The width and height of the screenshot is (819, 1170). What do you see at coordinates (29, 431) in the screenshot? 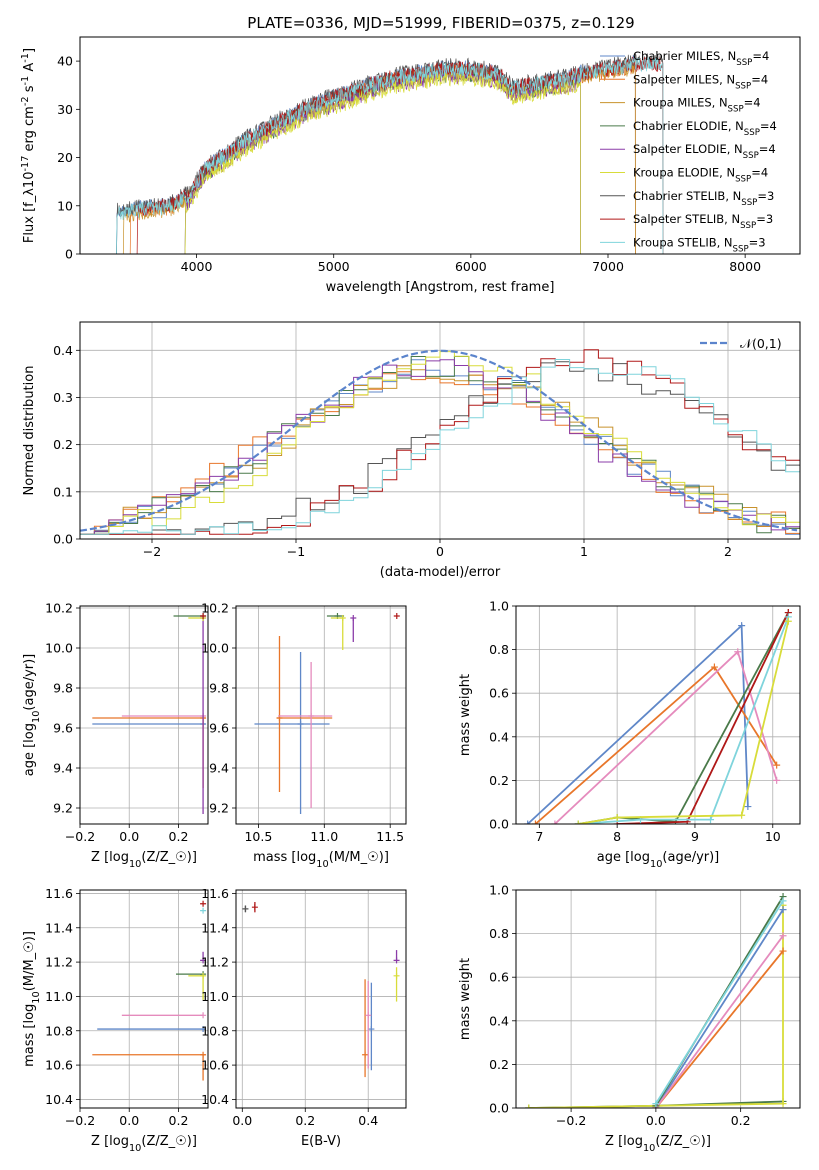
I see `y-axis-label: Normed distribution` at bounding box center [29, 431].